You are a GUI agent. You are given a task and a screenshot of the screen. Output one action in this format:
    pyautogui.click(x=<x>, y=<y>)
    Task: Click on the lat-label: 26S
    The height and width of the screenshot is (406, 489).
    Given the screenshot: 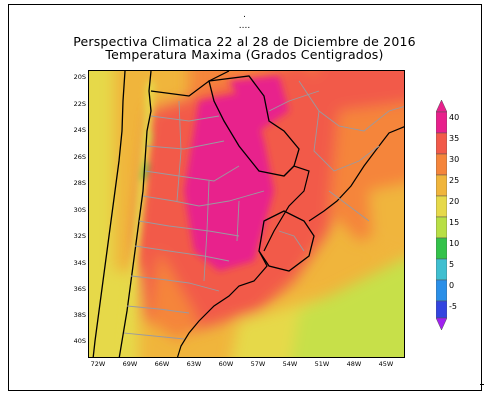 What is the action you would take?
    pyautogui.click(x=79, y=157)
    